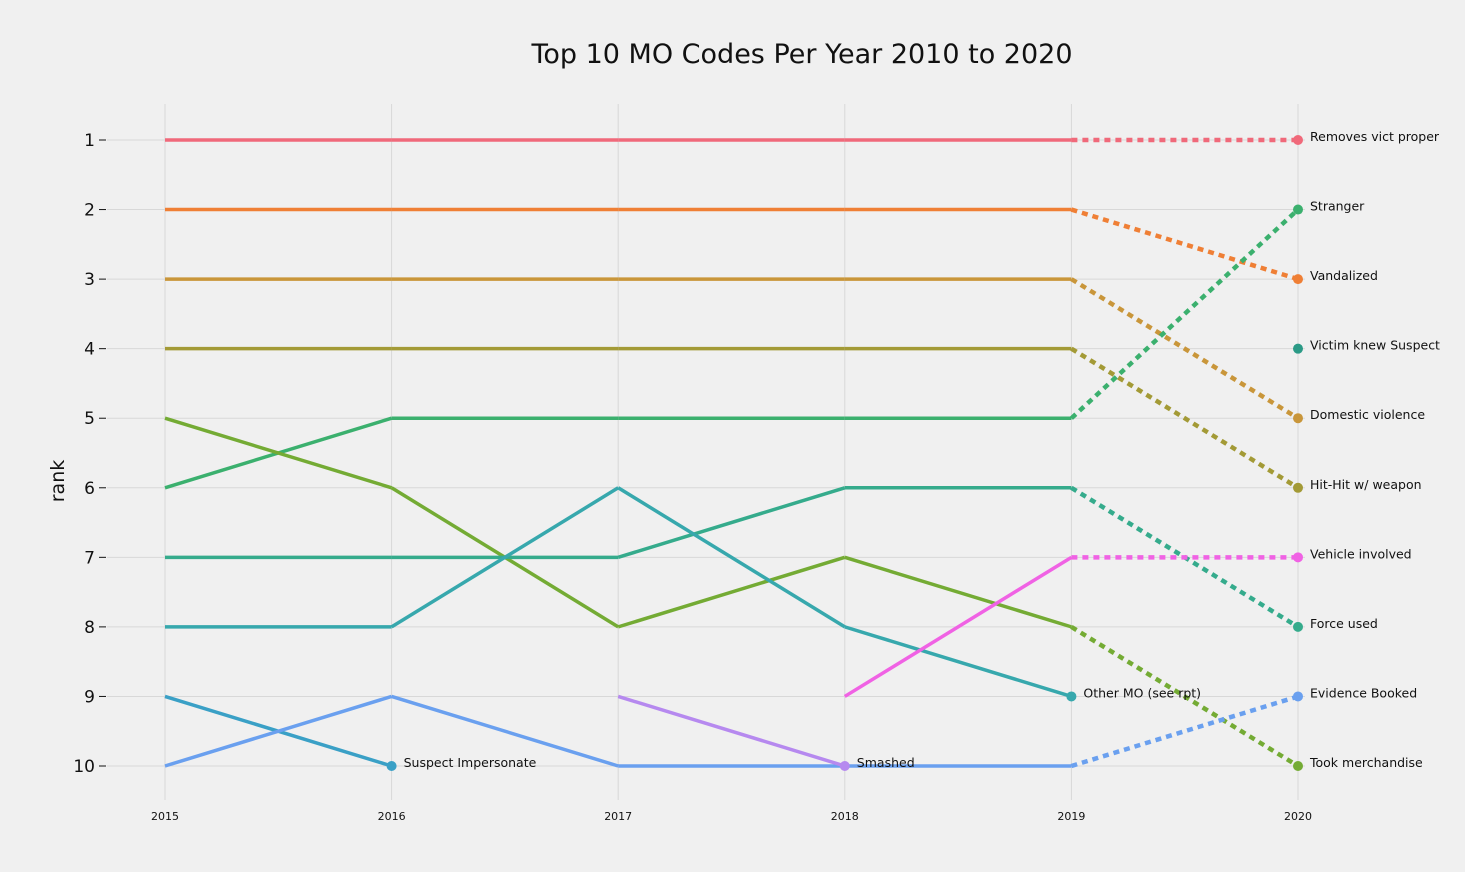  What do you see at coordinates (1367, 414) in the screenshot?
I see `series-label: Domestic violence` at bounding box center [1367, 414].